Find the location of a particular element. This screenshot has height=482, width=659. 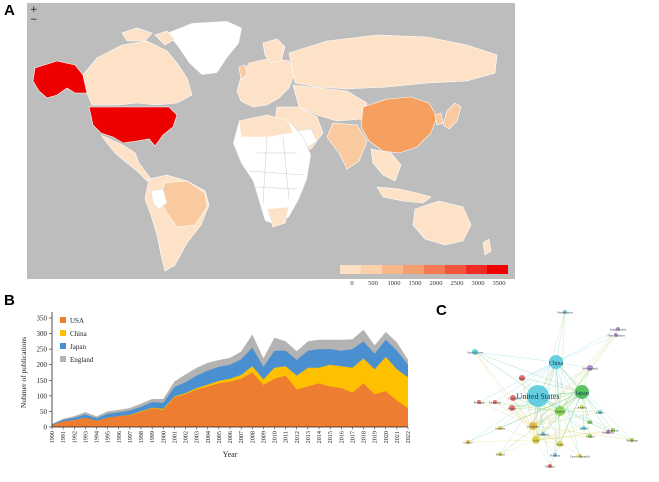

y-tick-label: 200 is located at coordinates (42, 365).